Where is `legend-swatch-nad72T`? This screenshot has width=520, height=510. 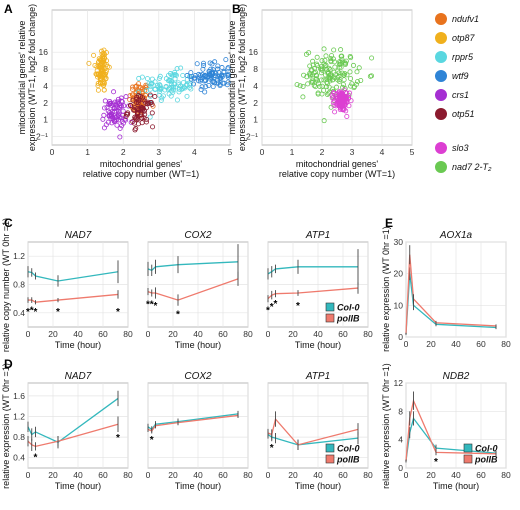
legend-swatch-nad72T is located at coordinates (441, 167).